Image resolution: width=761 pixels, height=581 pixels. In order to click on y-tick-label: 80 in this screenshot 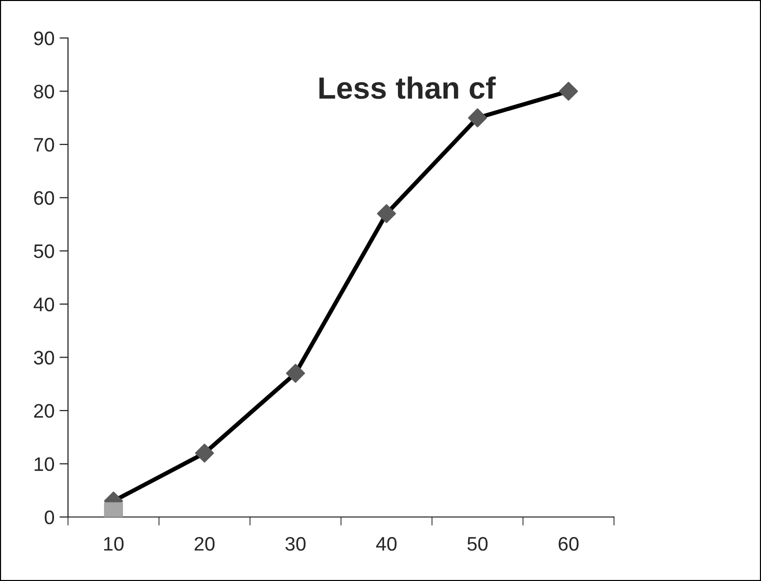, I will do `click(44, 91)`.